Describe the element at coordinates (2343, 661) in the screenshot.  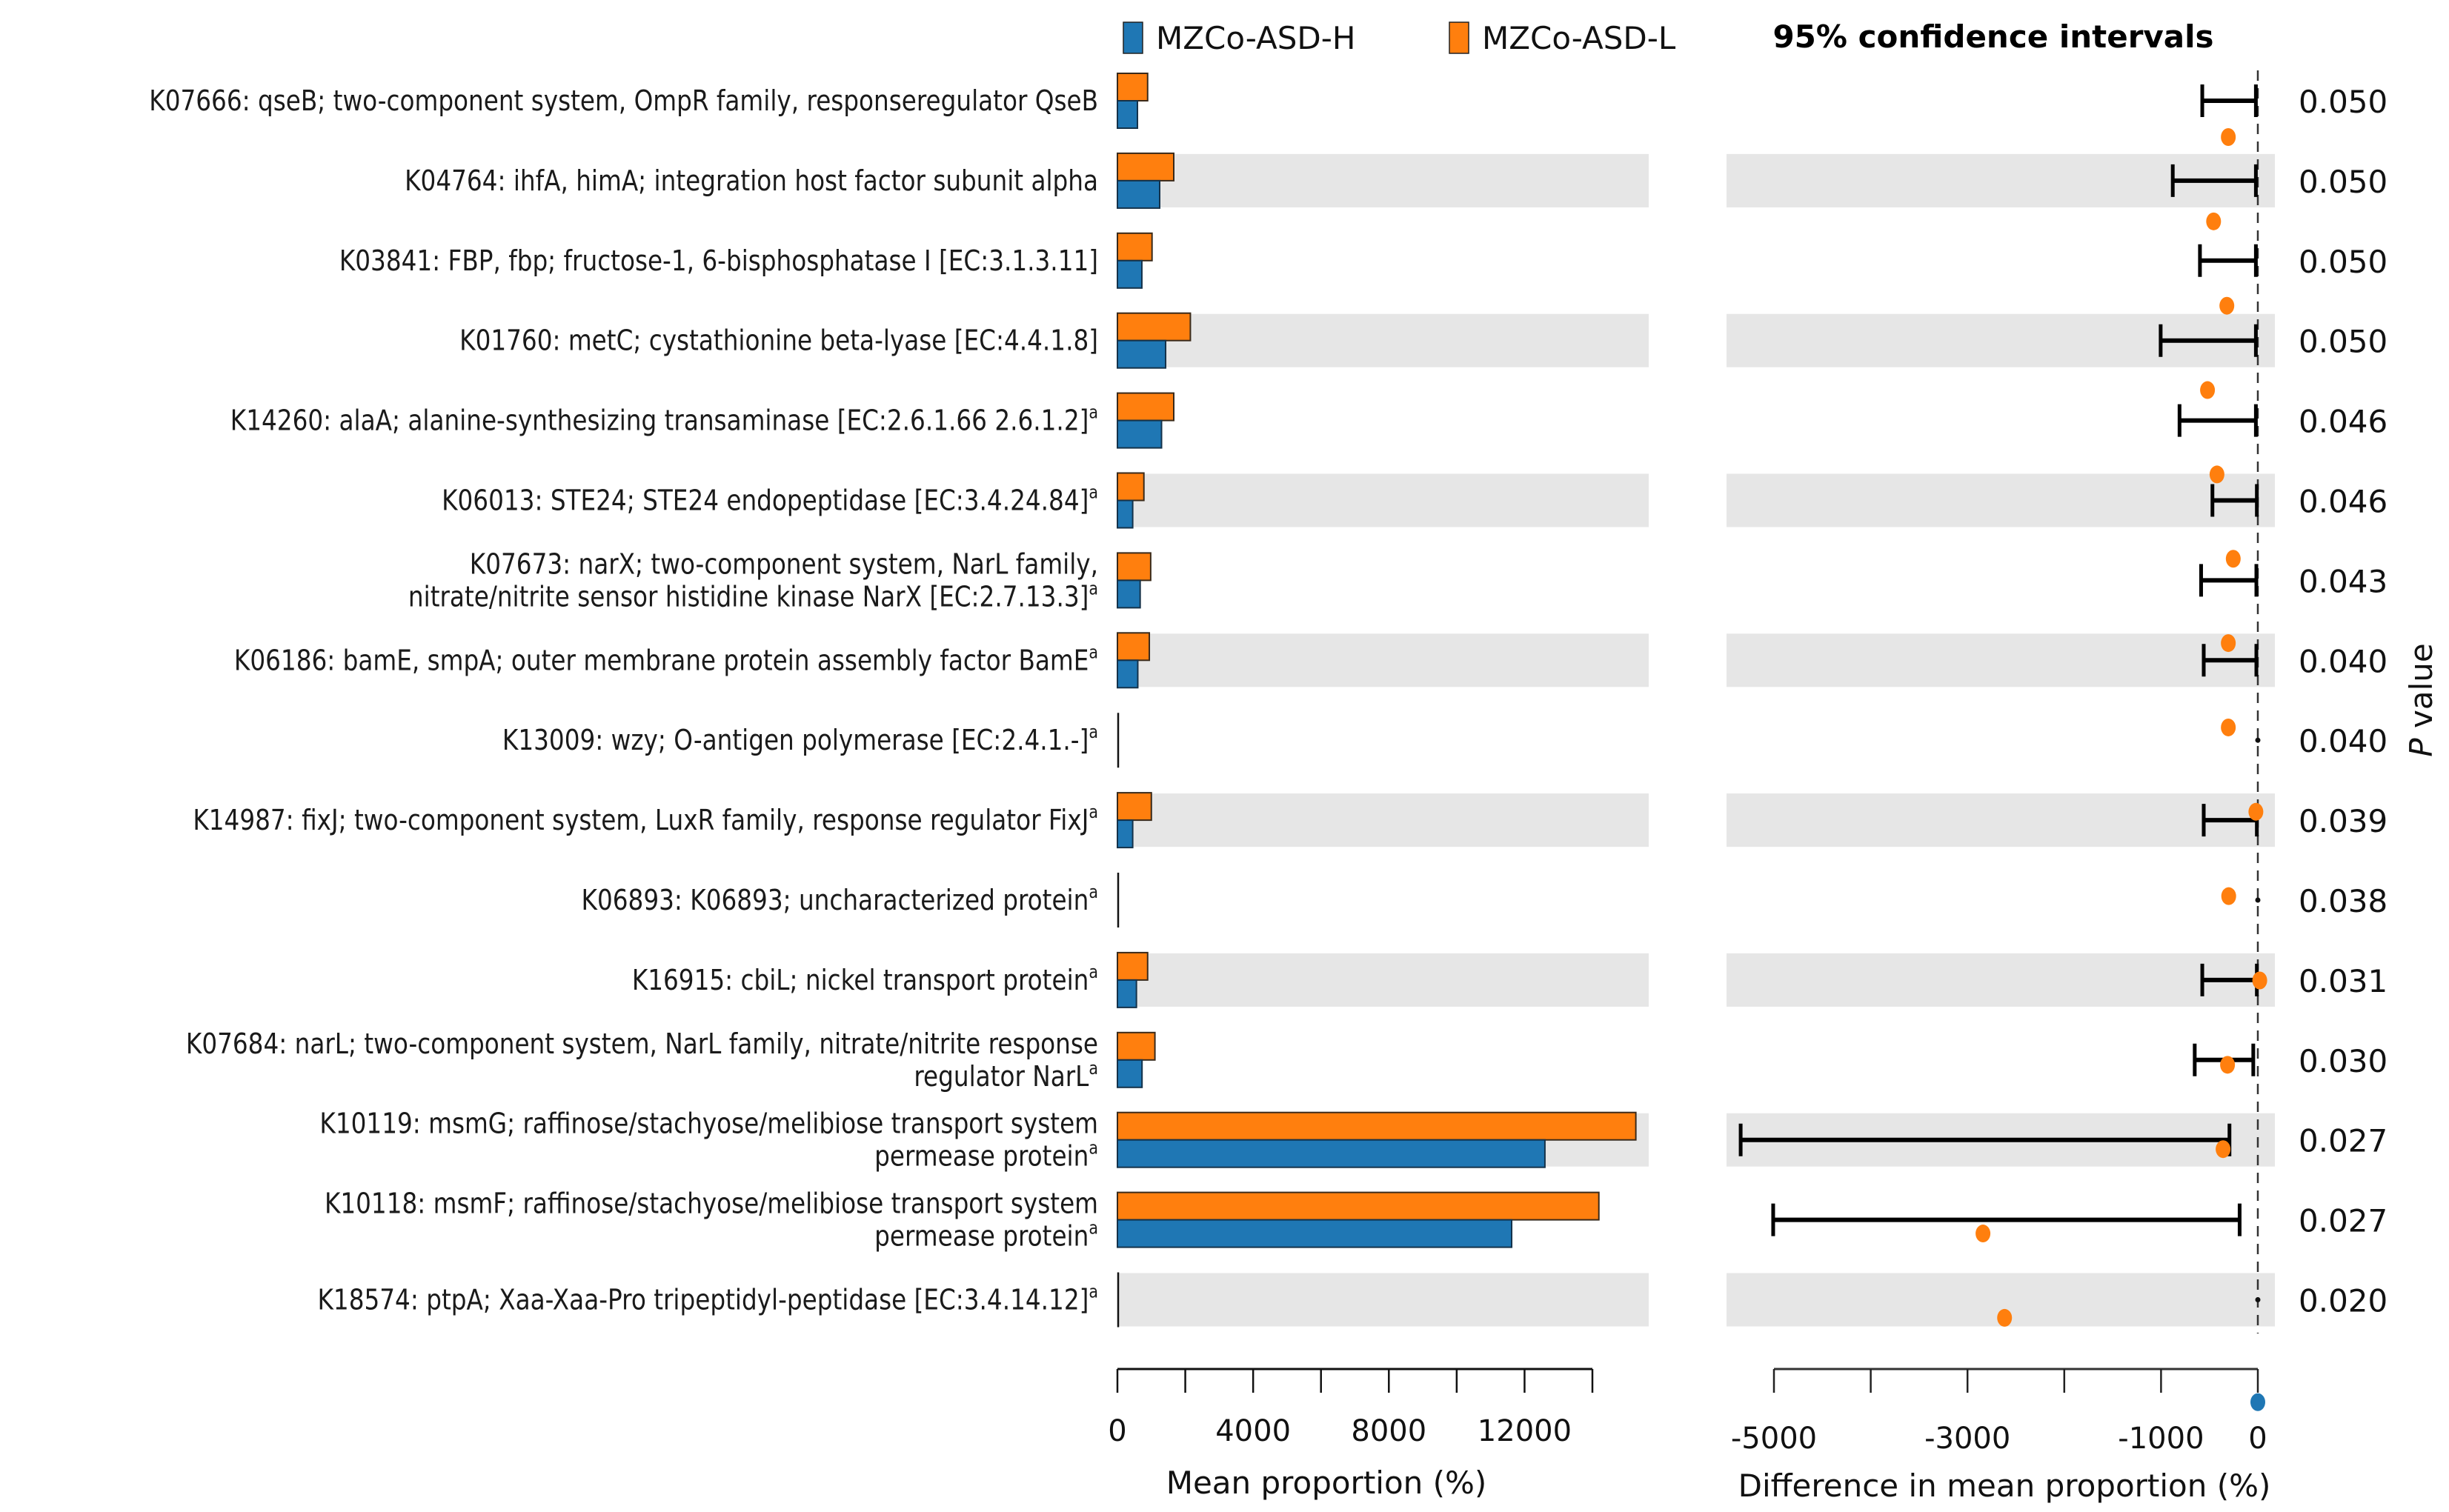
I see `p-value-label: 0.040` at that location.